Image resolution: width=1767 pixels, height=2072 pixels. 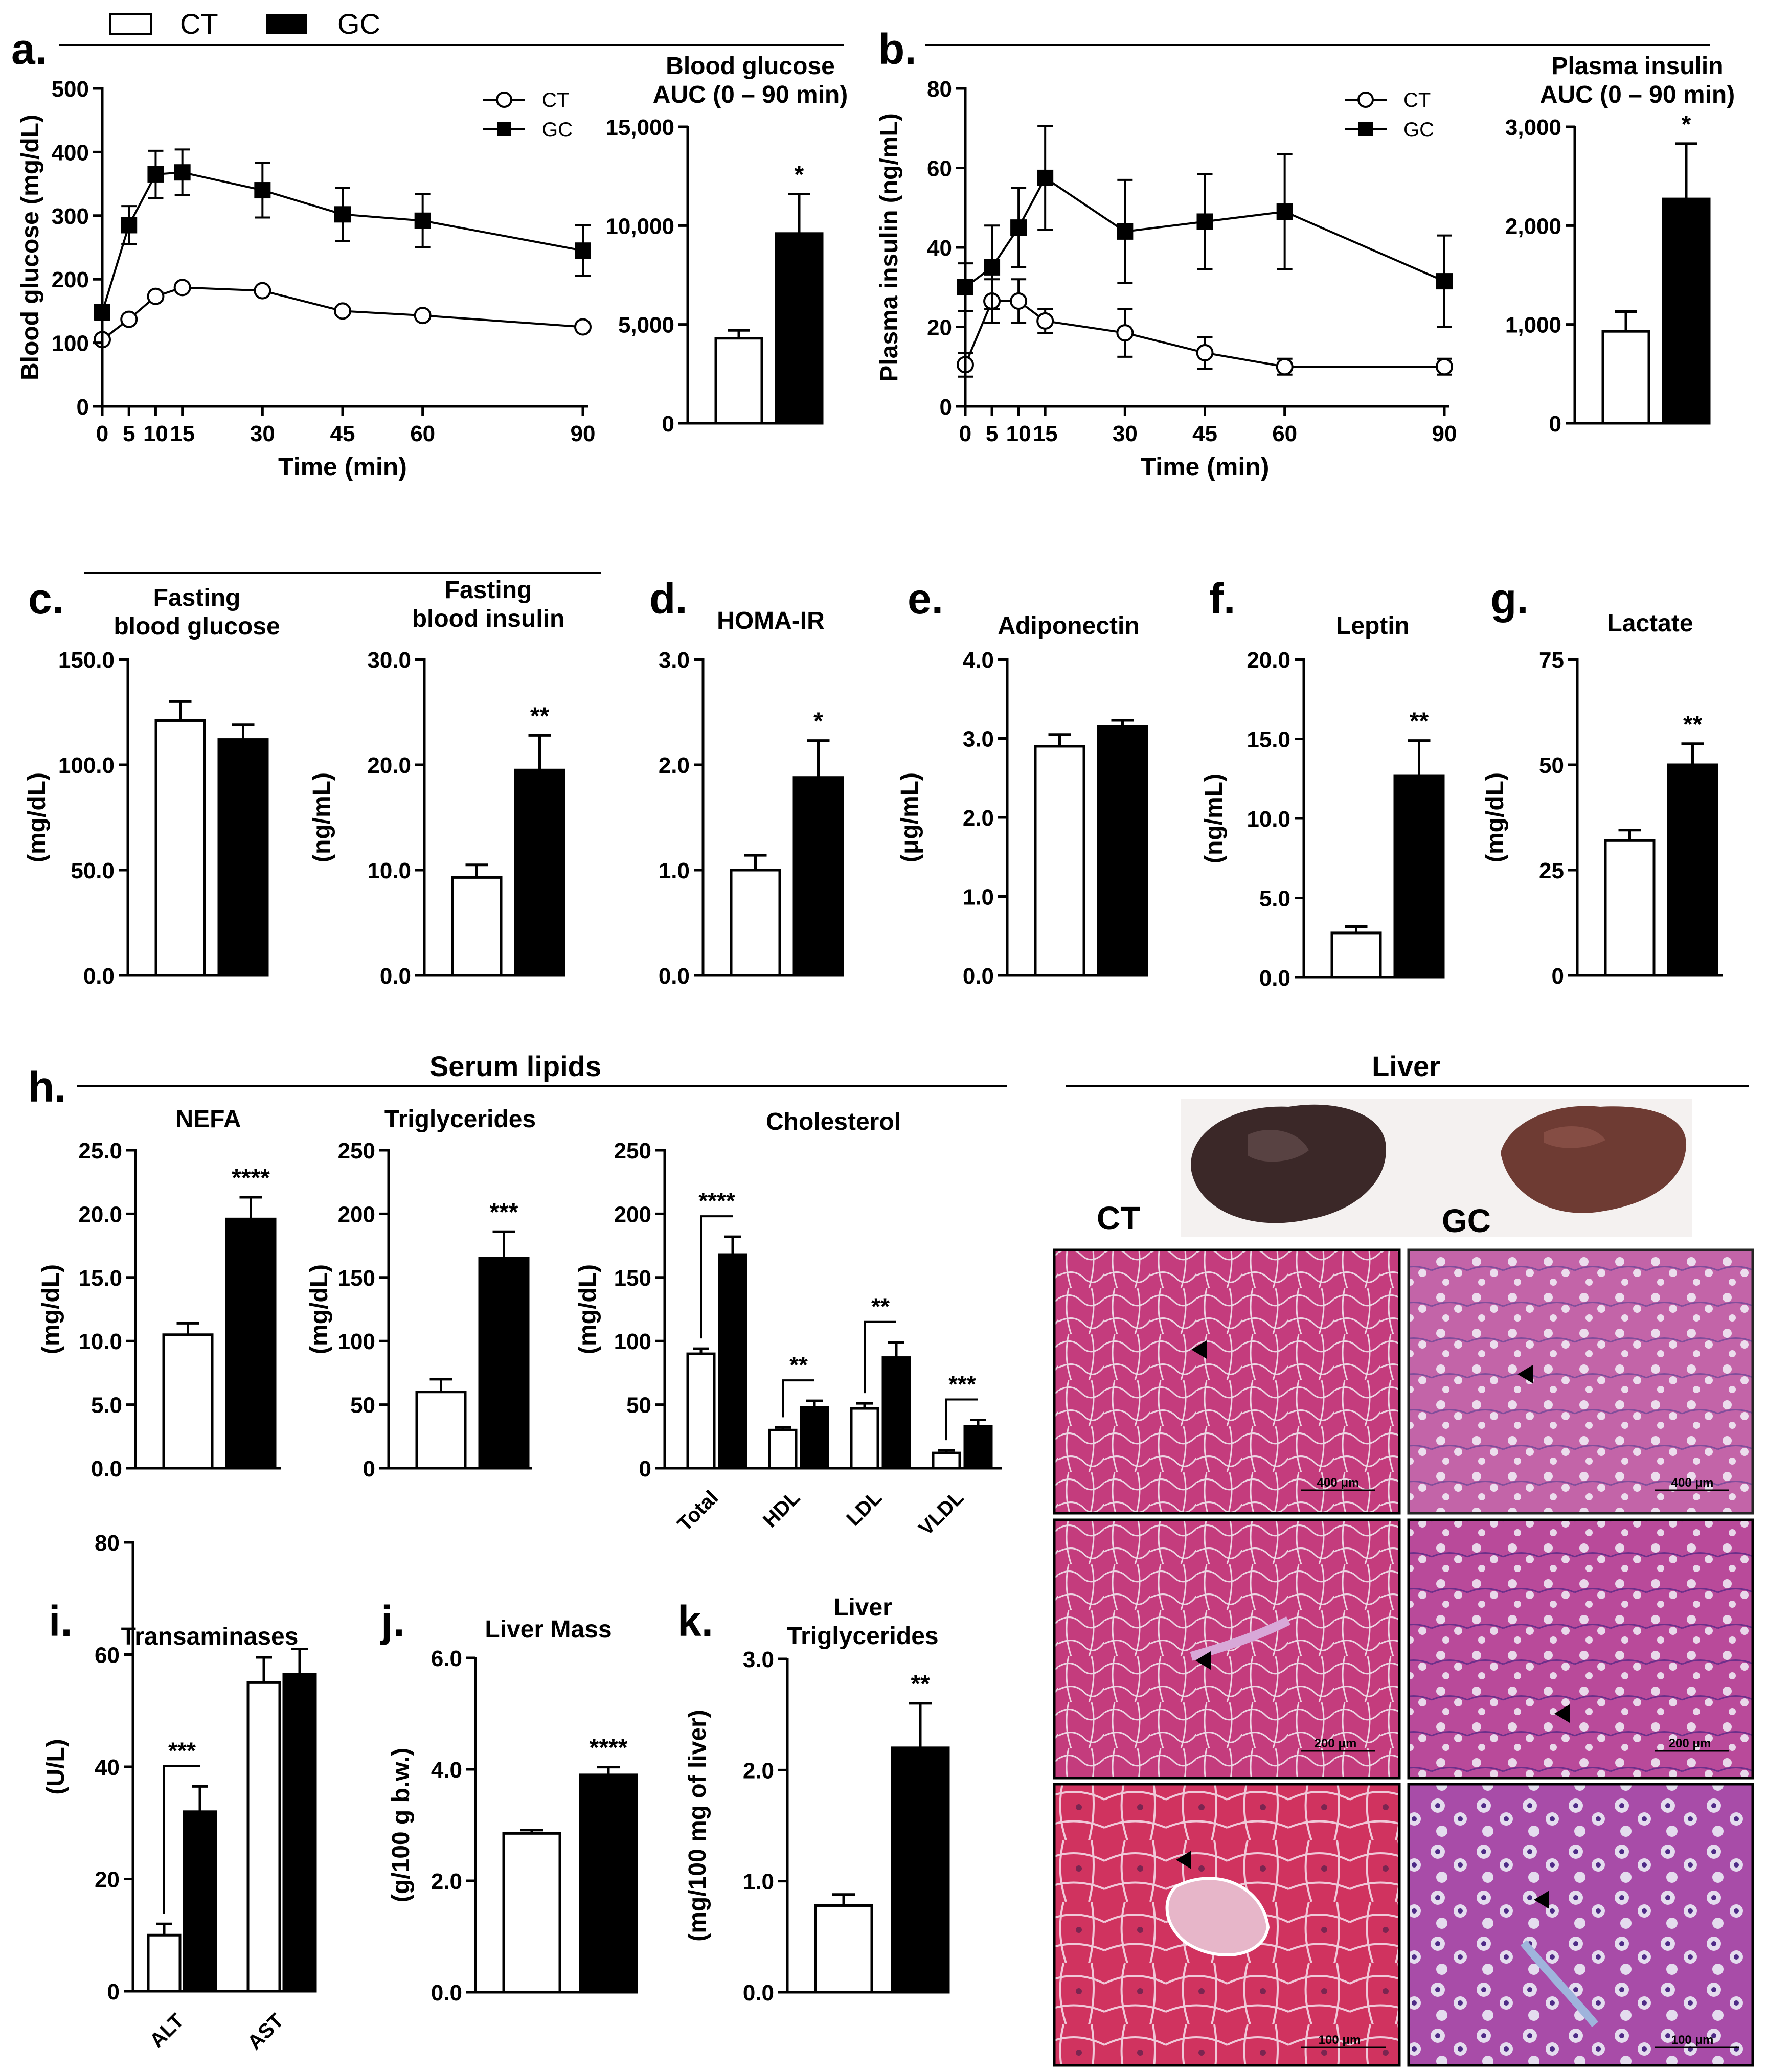 I want to click on chart-k-title: Liver, so click(x=862, y=1607).